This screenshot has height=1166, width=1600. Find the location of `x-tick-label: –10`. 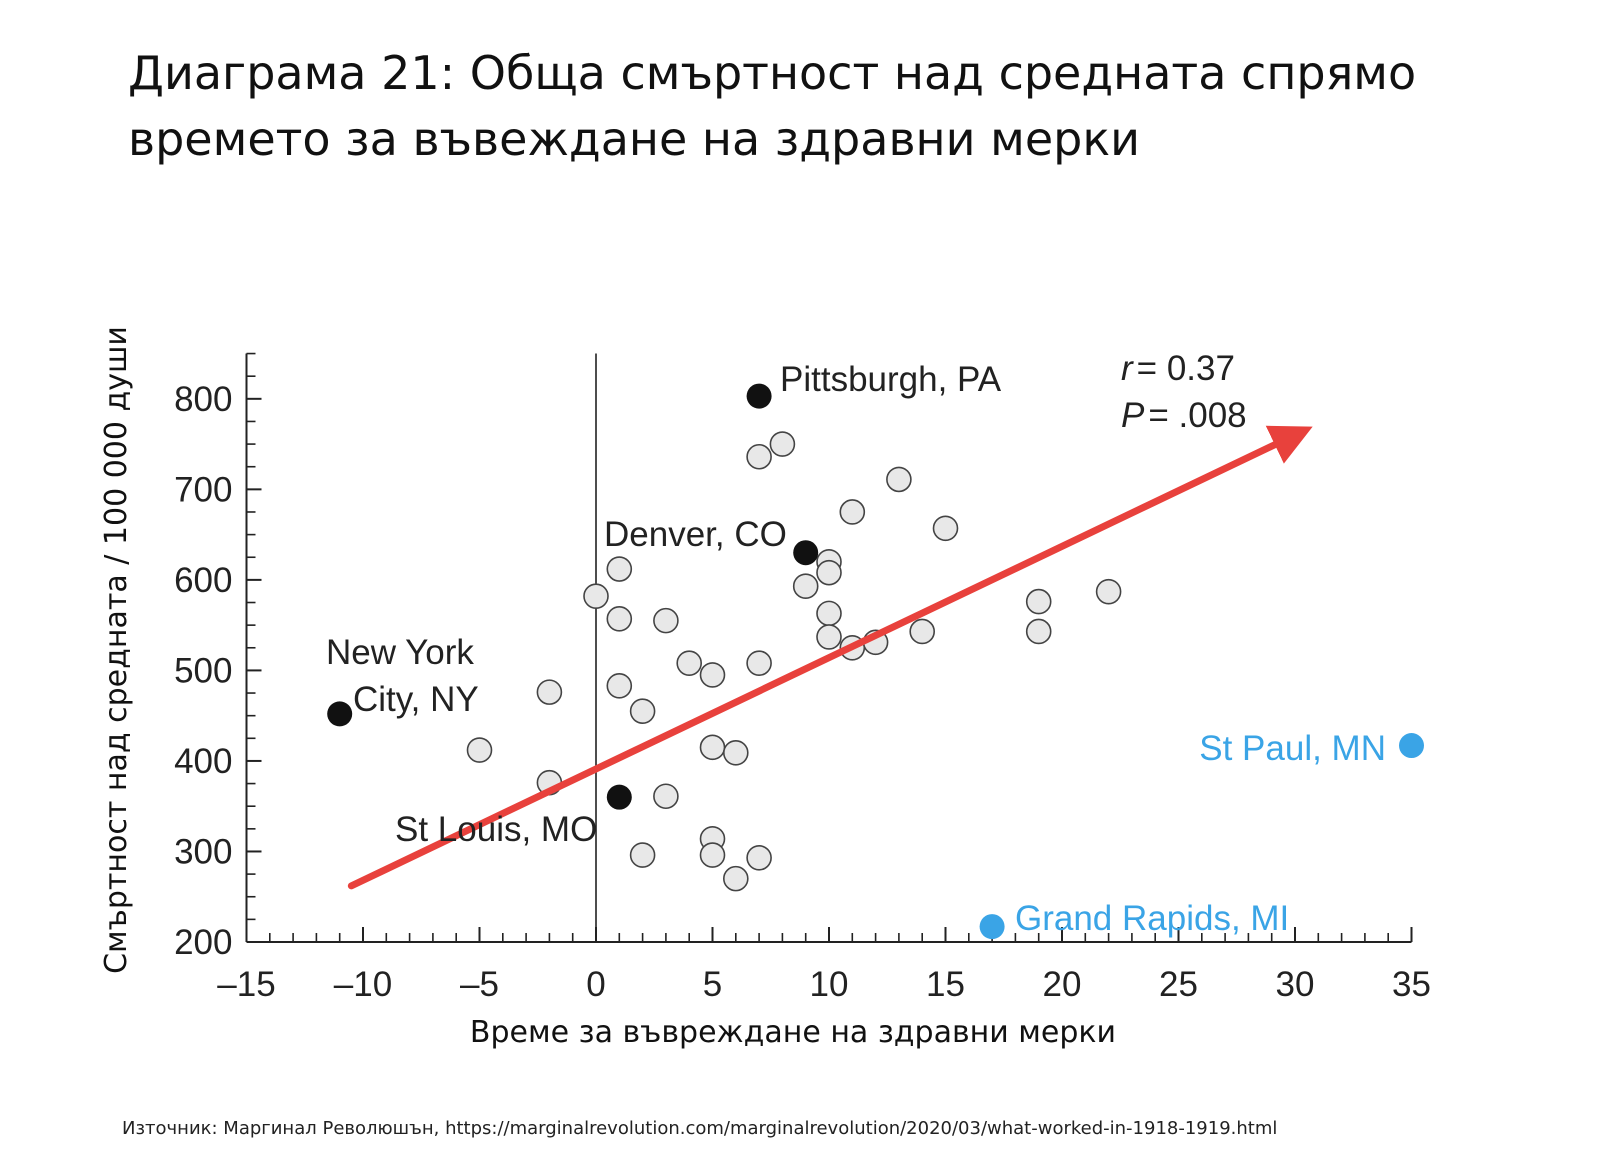

x-tick-label: –10 is located at coordinates (363, 984).